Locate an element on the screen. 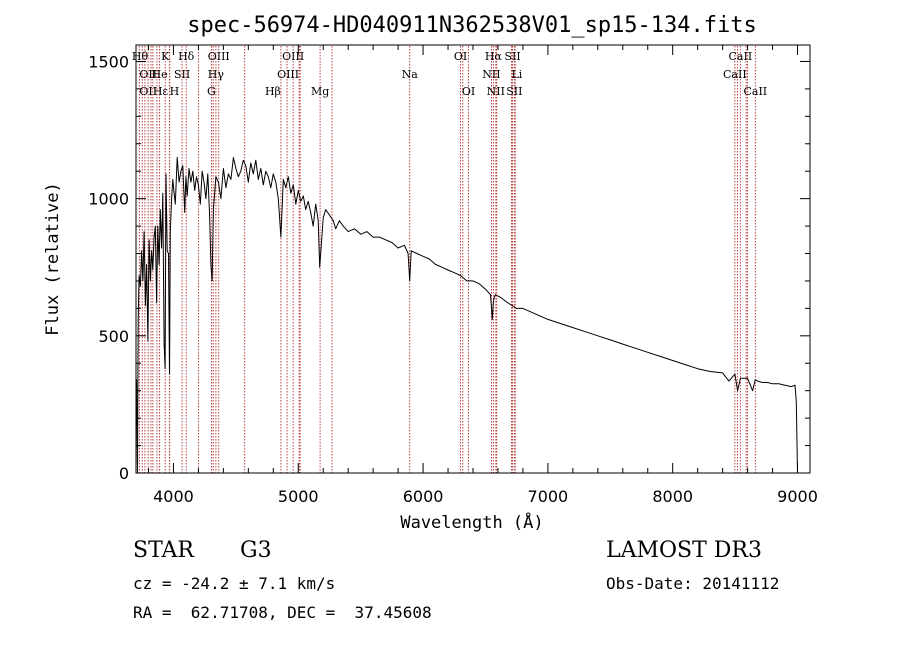 This screenshot has width=900, height=649. x-tick-label: 7000 is located at coordinates (548, 496).